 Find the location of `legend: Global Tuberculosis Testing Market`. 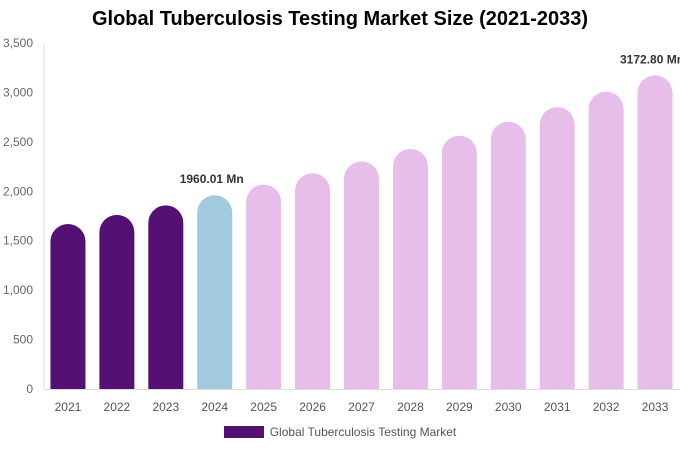

legend: Global Tuberculosis Testing Market is located at coordinates (340, 432).